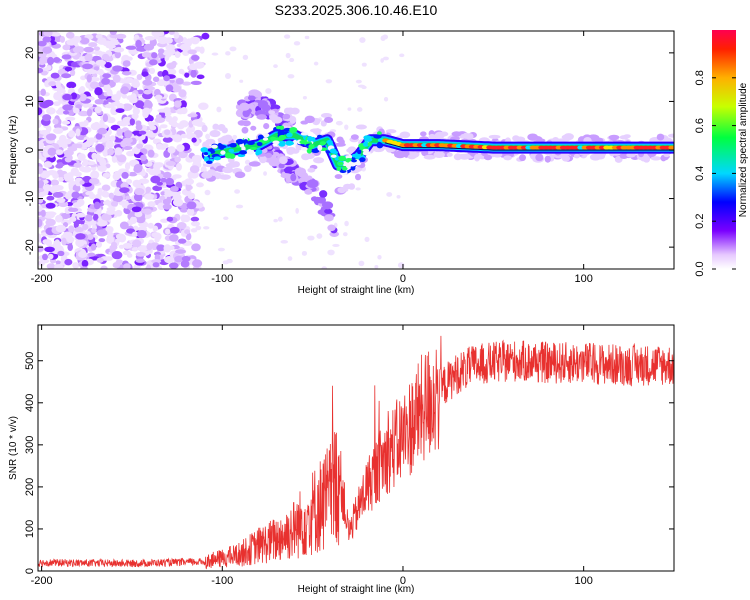 The width and height of the screenshot is (750, 600). I want to click on bottom-x-axis-label: Height of straight line (km), so click(356, 589).